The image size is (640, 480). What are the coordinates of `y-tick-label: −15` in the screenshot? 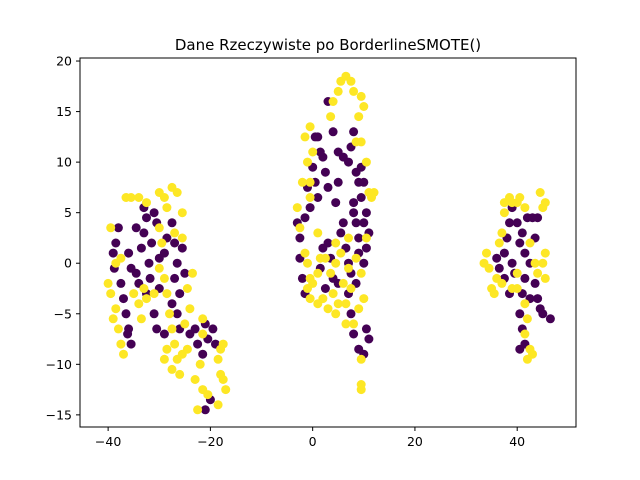 It's located at (59, 414).